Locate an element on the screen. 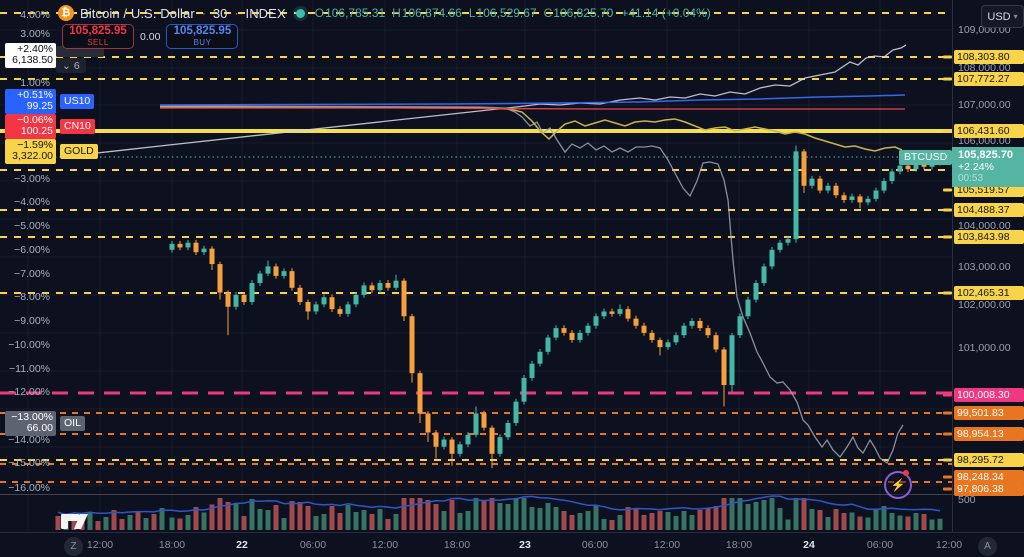  ohlc-h: H106,874.66 is located at coordinates (427, 13).